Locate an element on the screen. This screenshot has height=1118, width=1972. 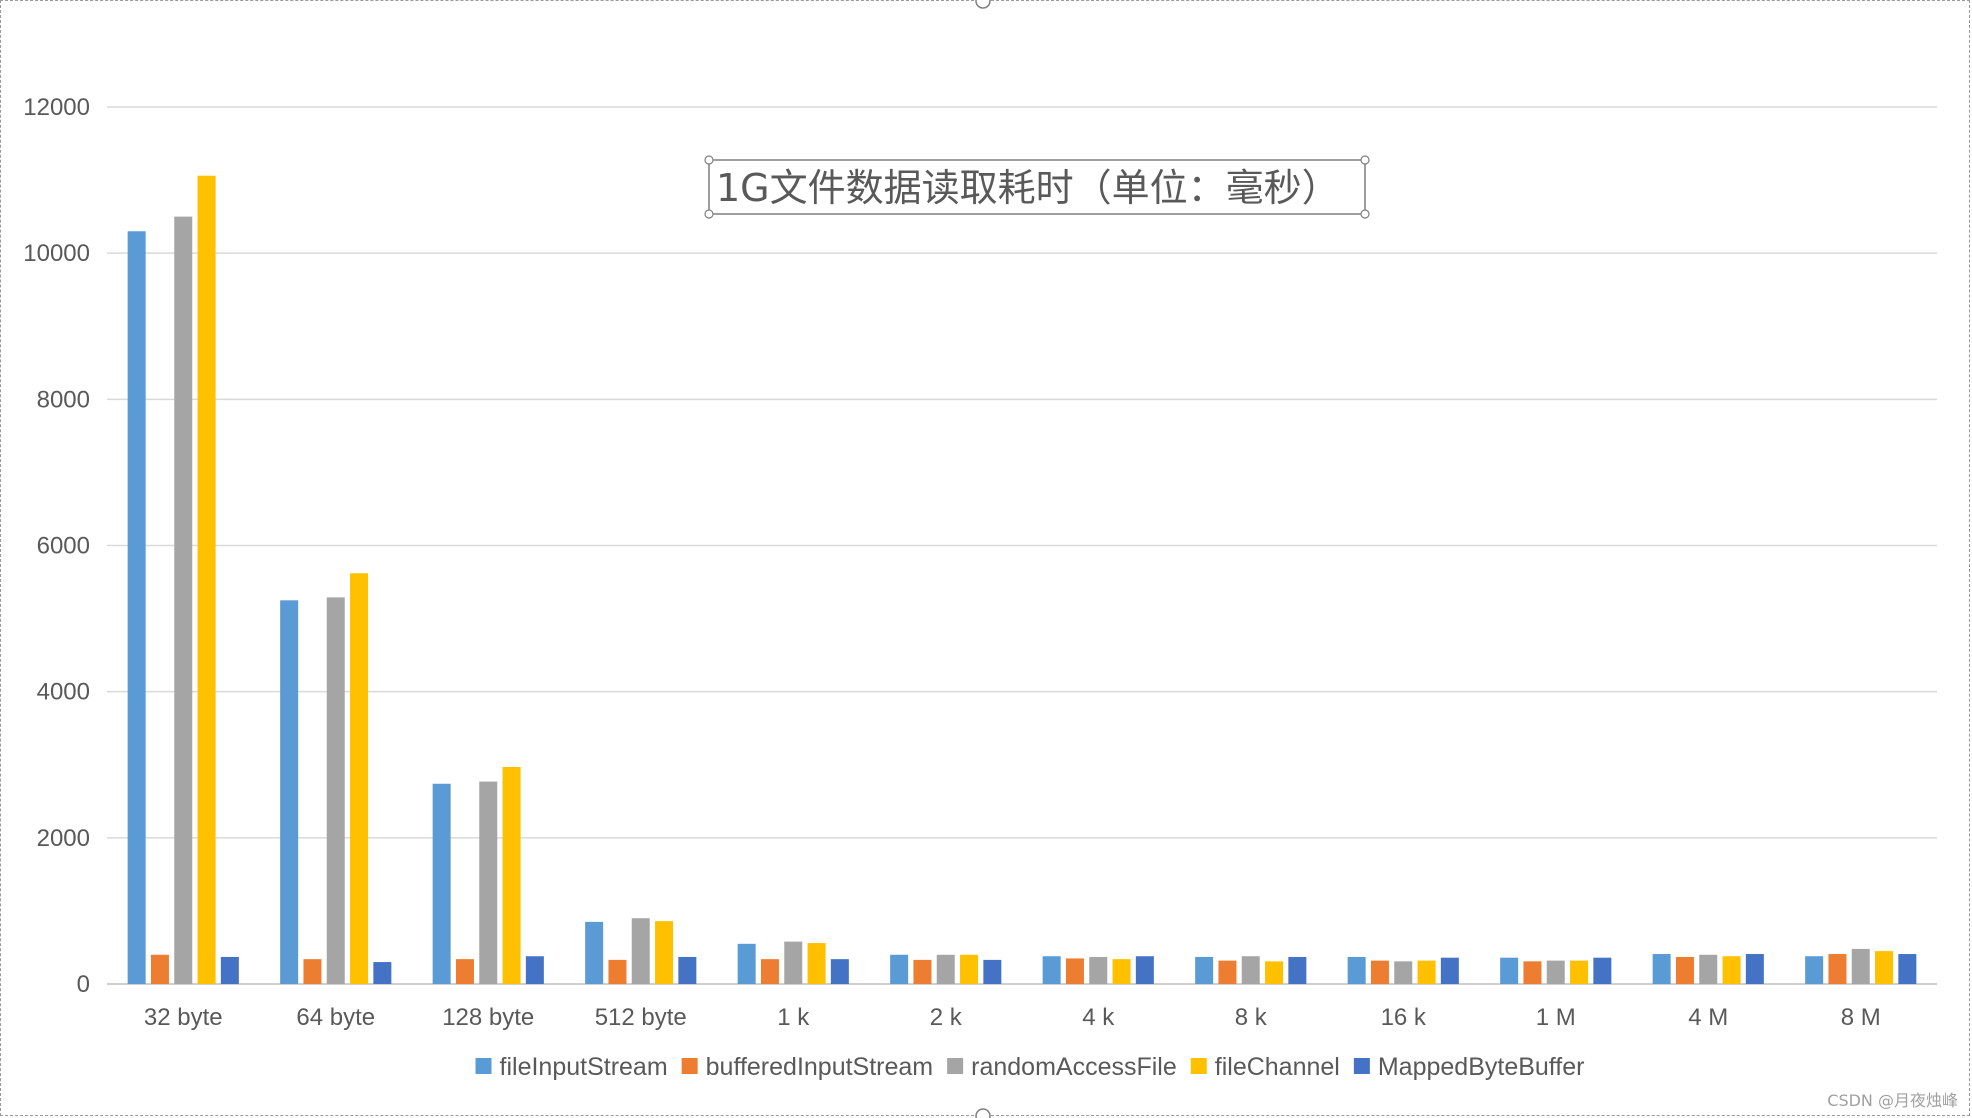
legend-item: fileInputStream is located at coordinates (571, 1067).